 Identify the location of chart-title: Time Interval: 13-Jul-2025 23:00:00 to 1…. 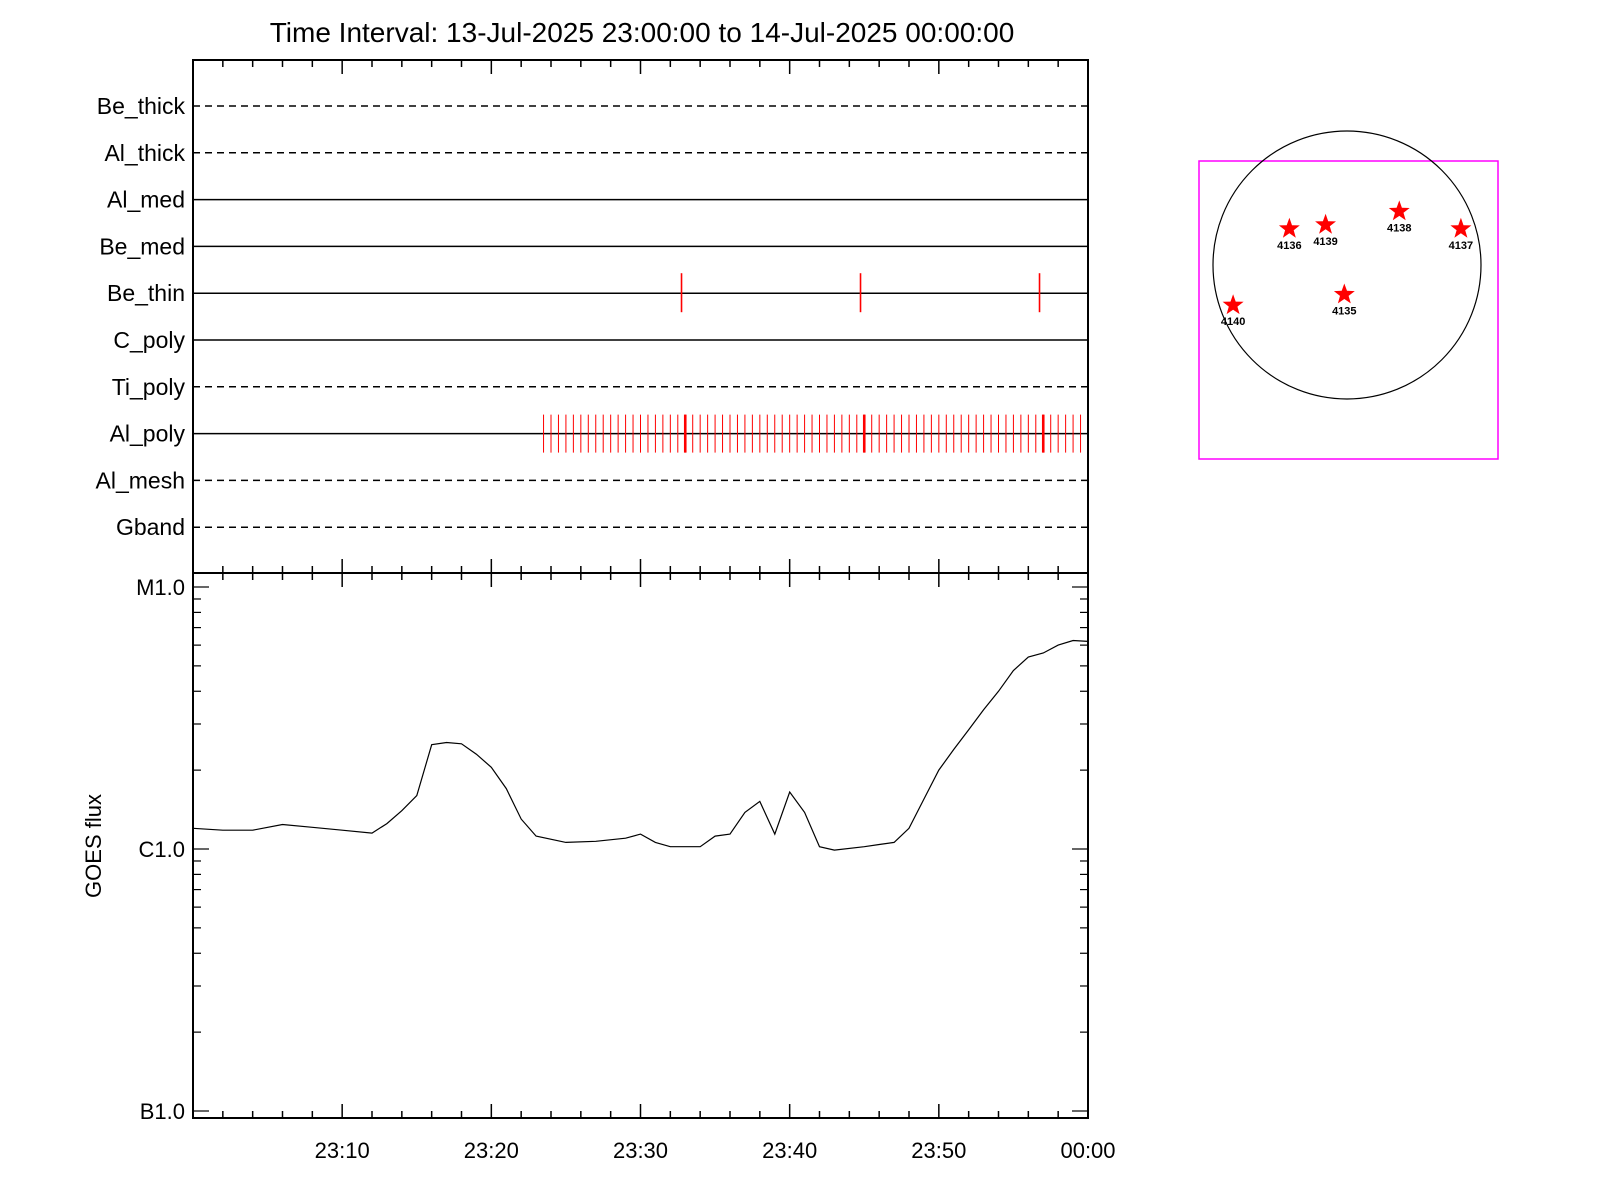
(642, 32).